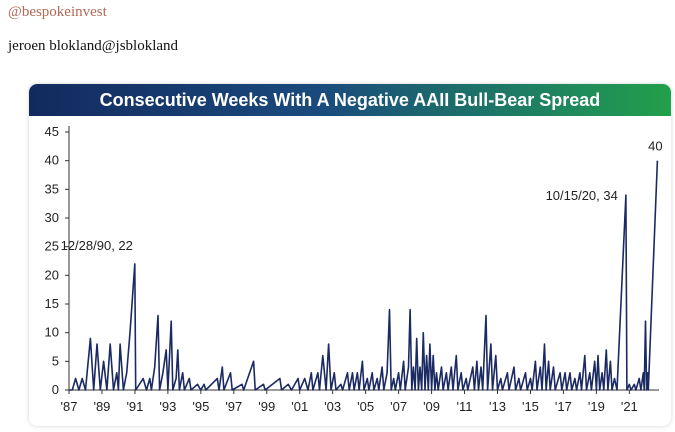 Image resolution: width=675 pixels, height=432 pixels. What do you see at coordinates (52, 131) in the screenshot?
I see `y-tick-label: 45` at bounding box center [52, 131].